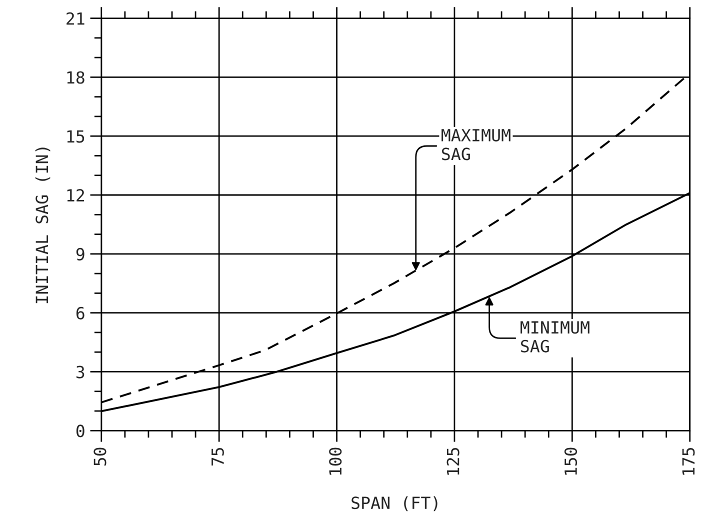 The image size is (709, 522). I want to click on y-tick-label: 6, so click(80, 313).